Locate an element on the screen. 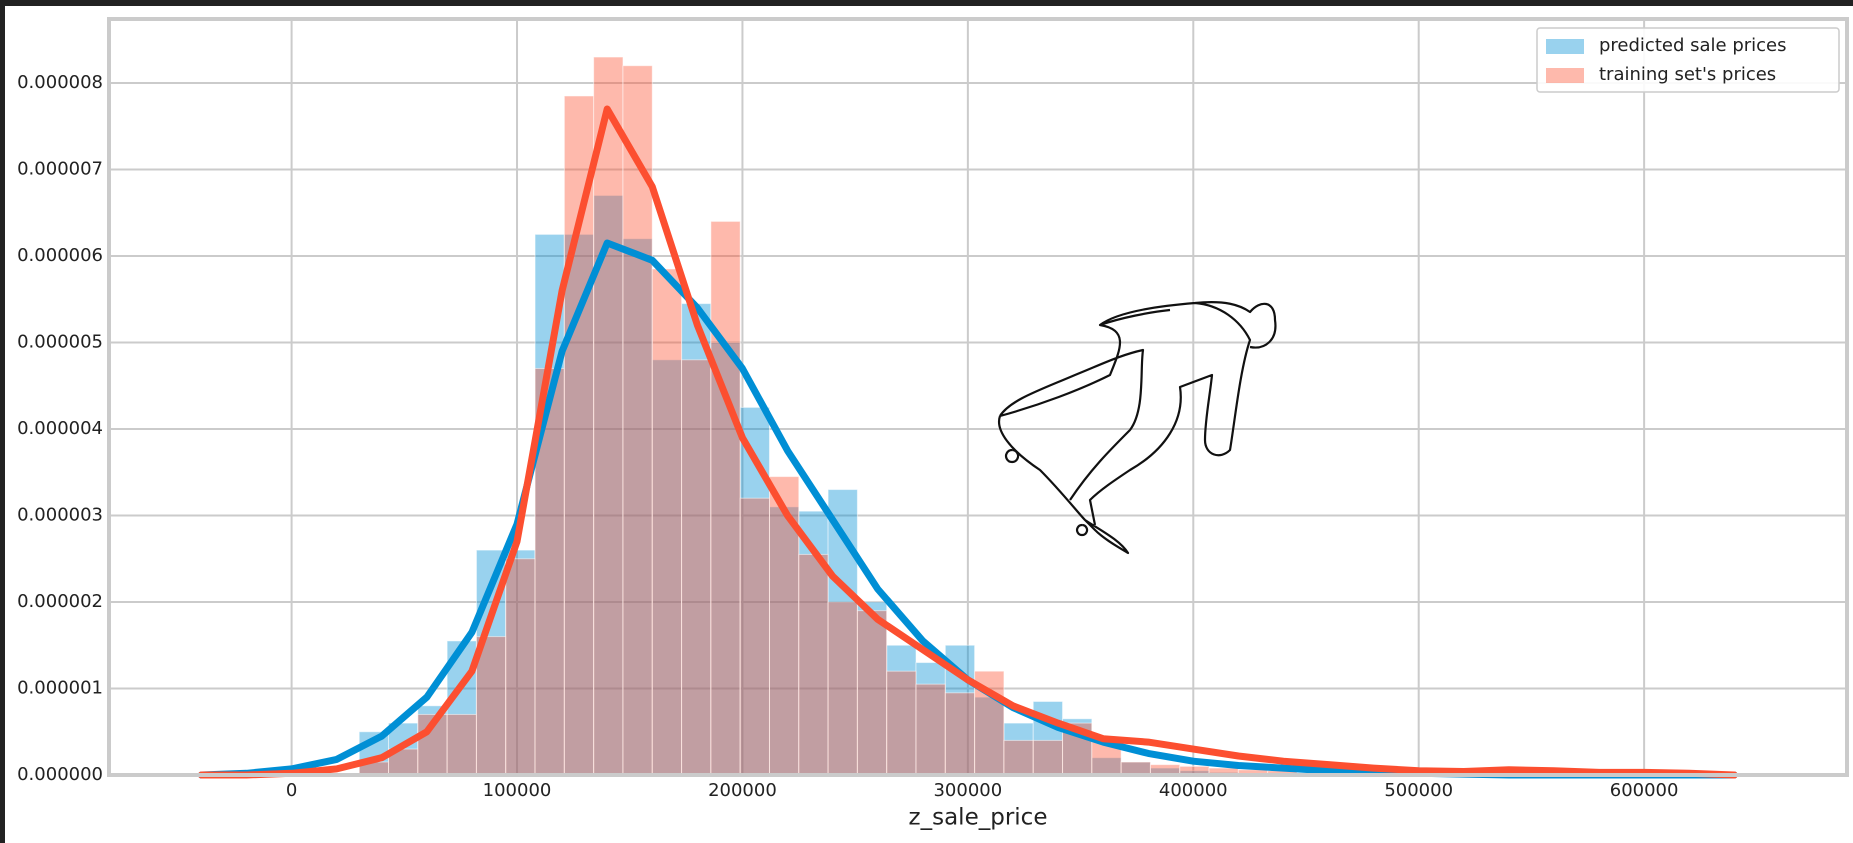 The width and height of the screenshot is (1853, 843). x-tick-label: 600000 is located at coordinates (1644, 790).